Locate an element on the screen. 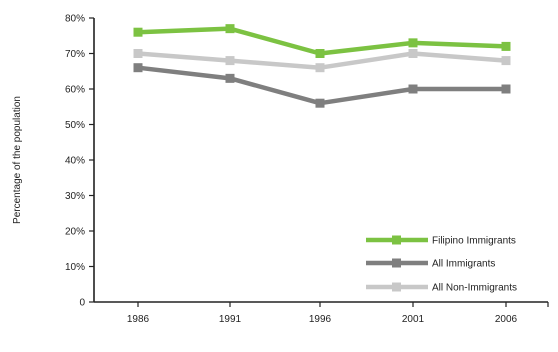 The width and height of the screenshot is (558, 352). y-tick-label: 40% is located at coordinates (75, 161).